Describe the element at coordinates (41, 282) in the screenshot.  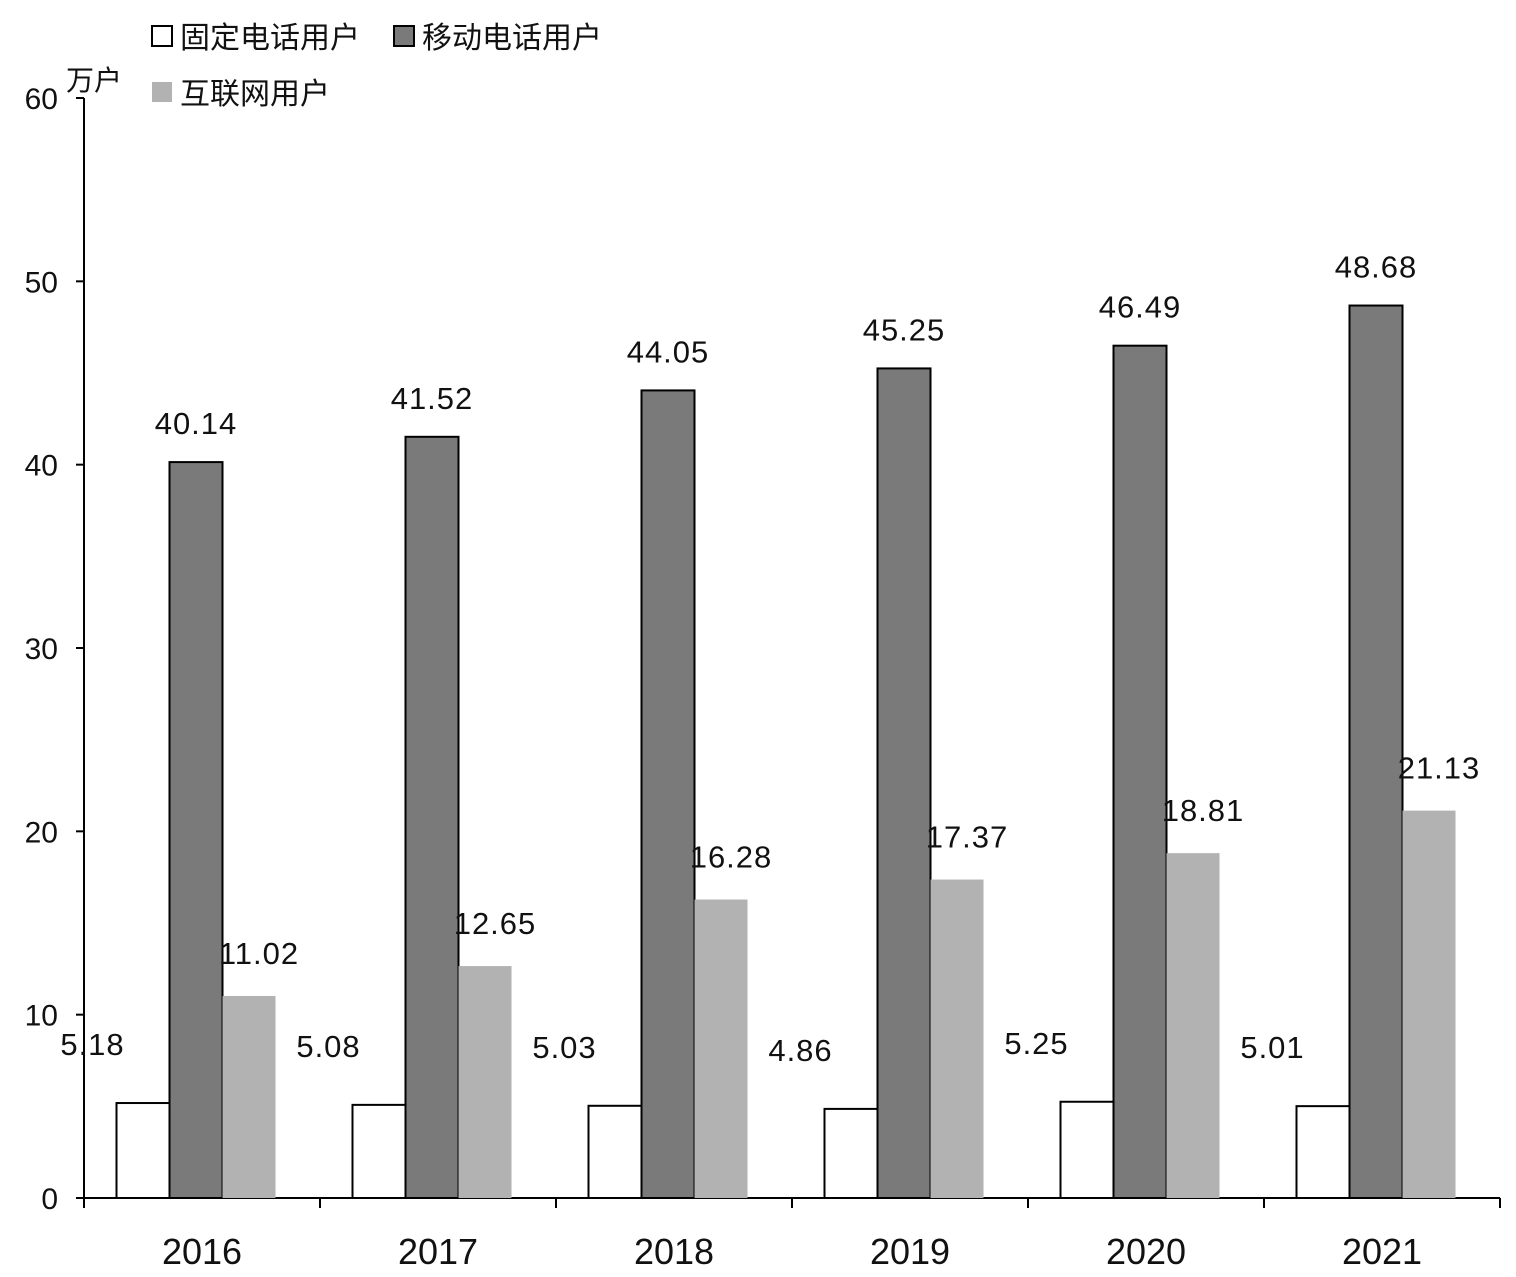
I see `y-tick-label: 50` at that location.